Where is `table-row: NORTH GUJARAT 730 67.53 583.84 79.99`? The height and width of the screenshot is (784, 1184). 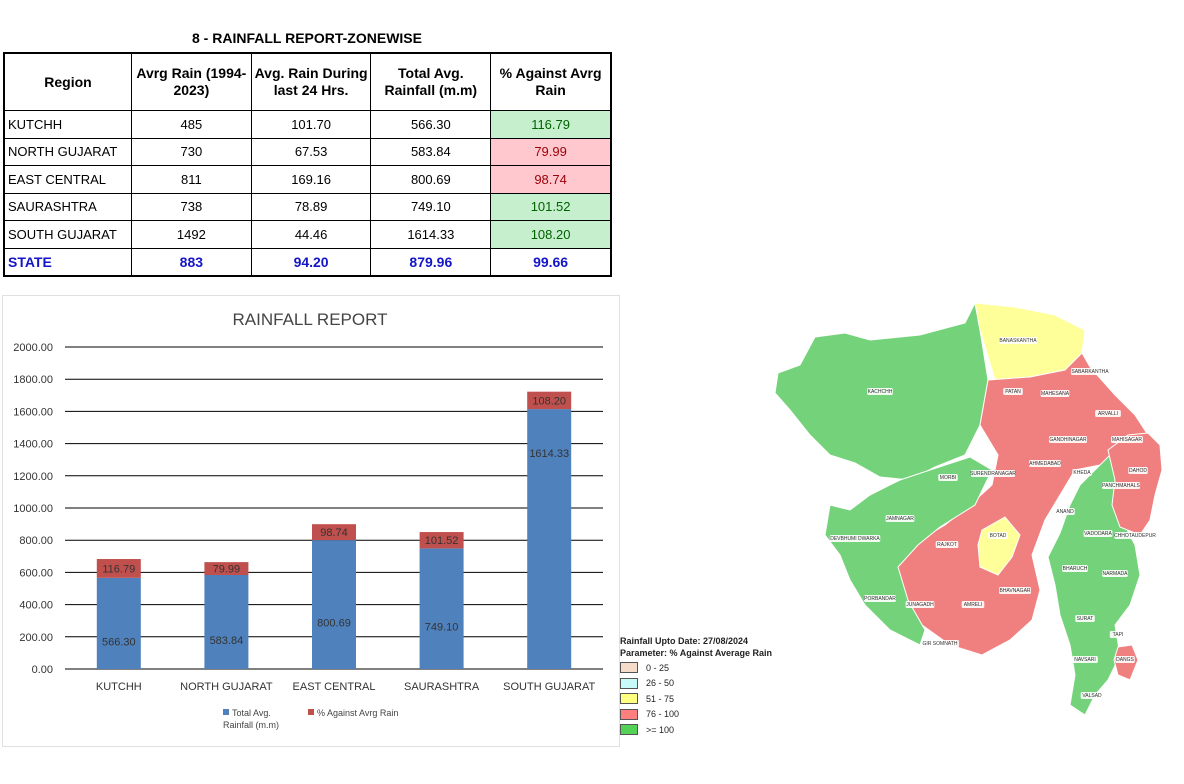
table-row: NORTH GUJARAT 730 67.53 583.84 79.99 is located at coordinates (307, 151).